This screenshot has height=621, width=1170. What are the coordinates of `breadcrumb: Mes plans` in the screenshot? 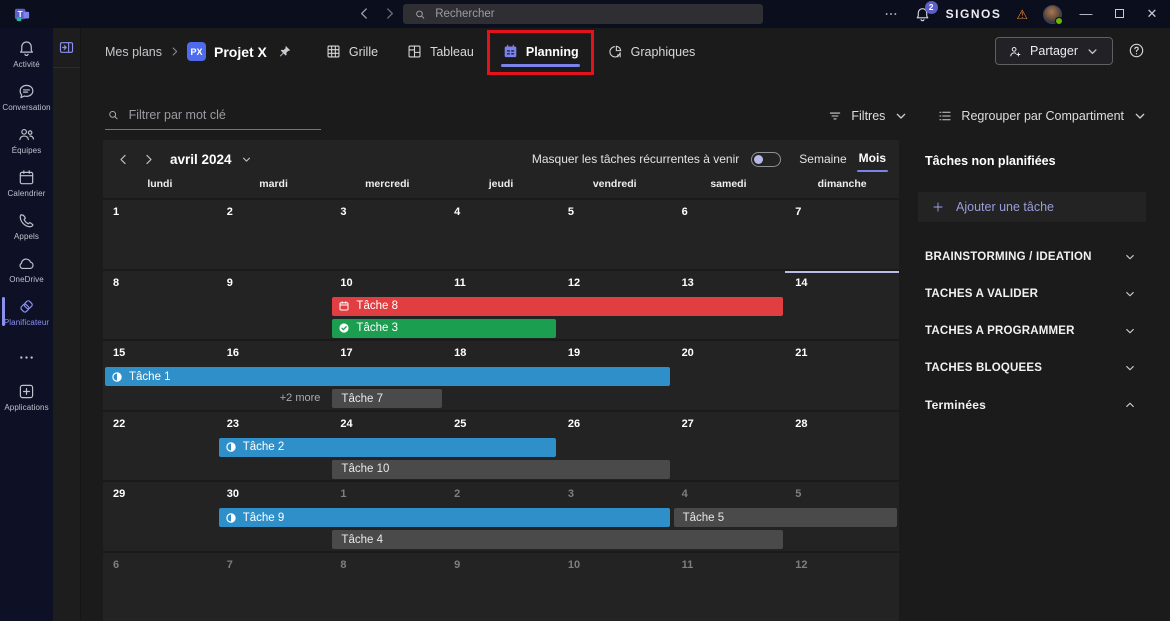 It's located at (133, 51).